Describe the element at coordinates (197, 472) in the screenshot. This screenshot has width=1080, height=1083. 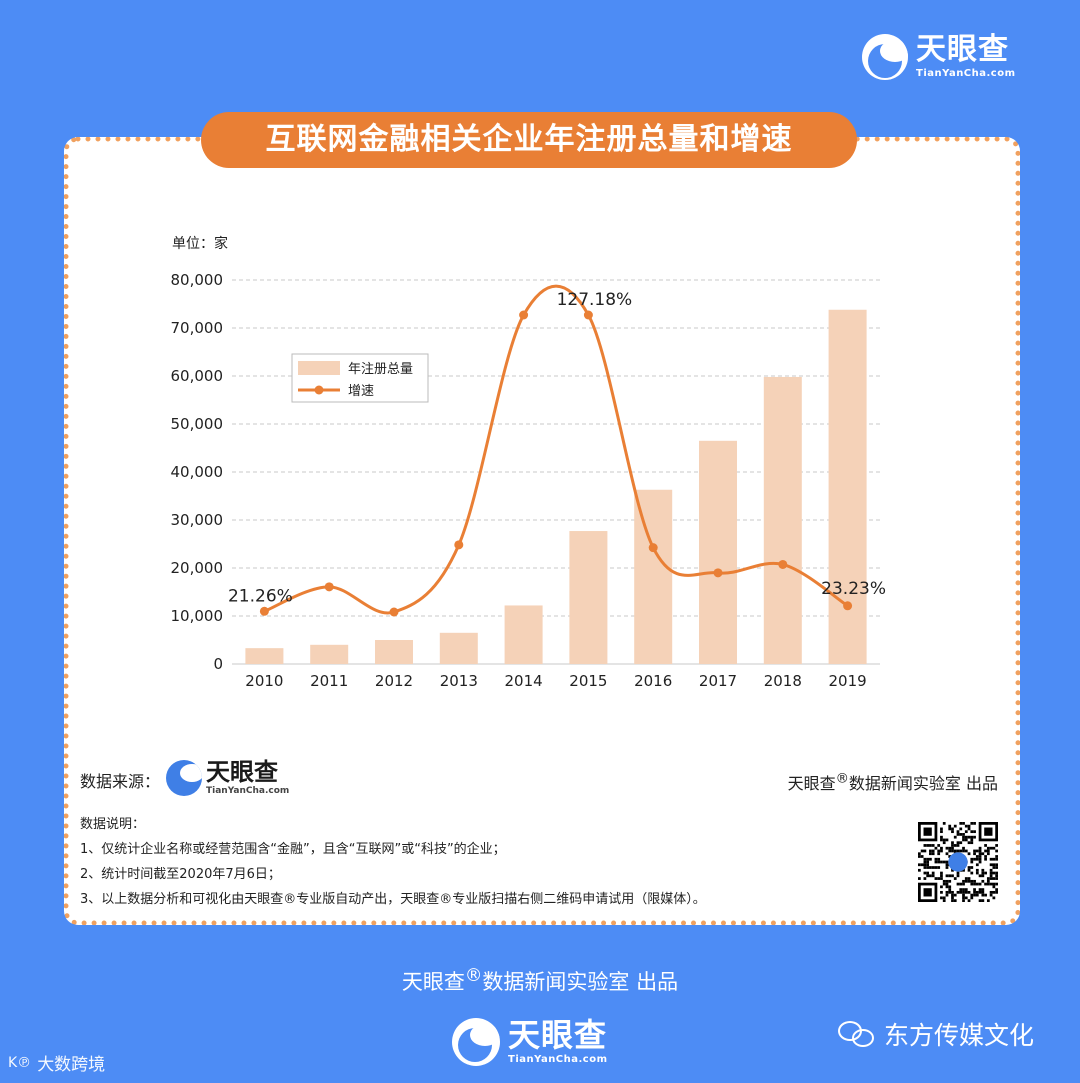
I see `y-tick-label: 40,000` at that location.